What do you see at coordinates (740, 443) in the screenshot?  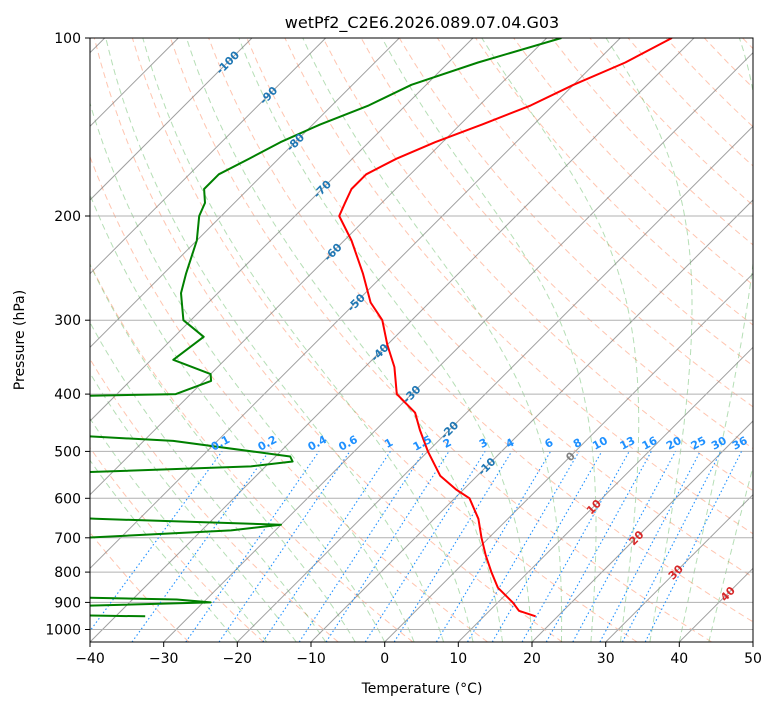 I see `mixing-ratio-label: 36` at bounding box center [740, 443].